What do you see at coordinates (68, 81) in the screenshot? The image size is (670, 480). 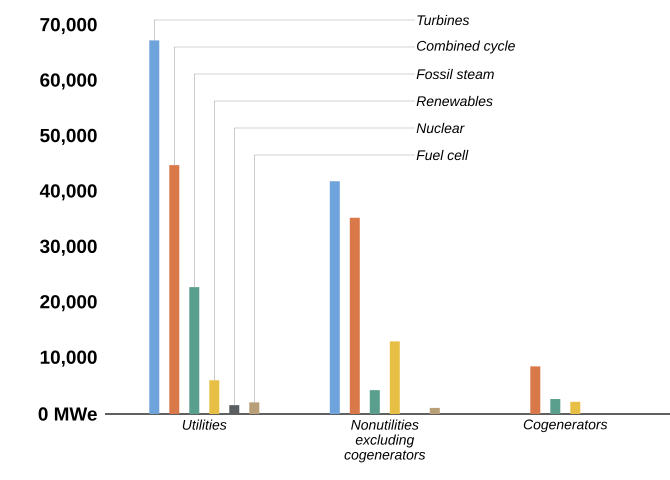 I see `y-tick-label: 60,000` at bounding box center [68, 81].